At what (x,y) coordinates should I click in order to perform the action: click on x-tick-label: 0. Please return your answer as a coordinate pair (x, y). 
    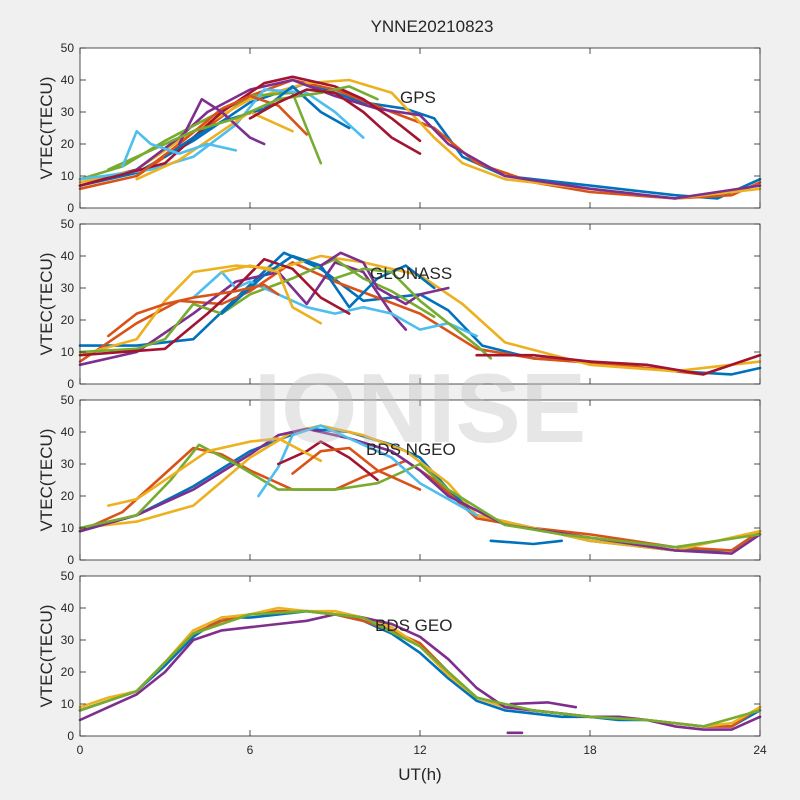
    Looking at the image, I should click on (80, 750).